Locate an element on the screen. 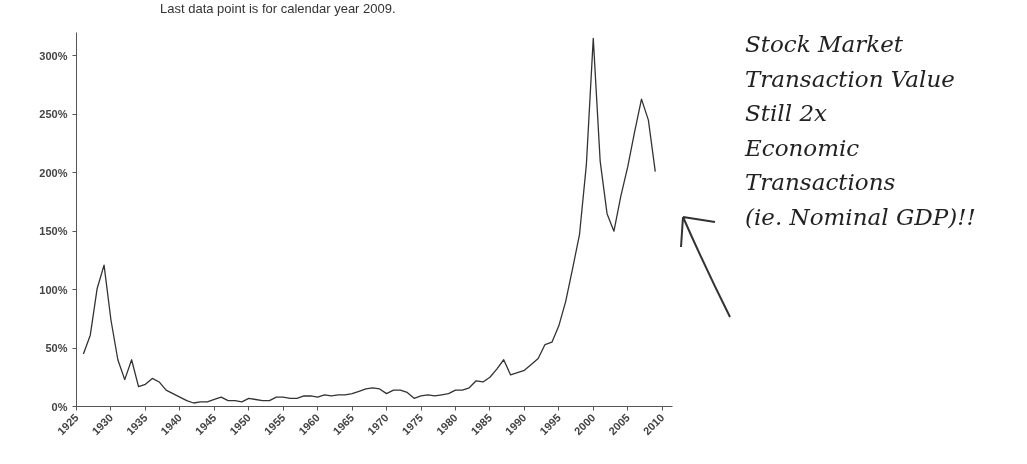 The image size is (1027, 464). y-tick-label: 50% is located at coordinates (56, 348).